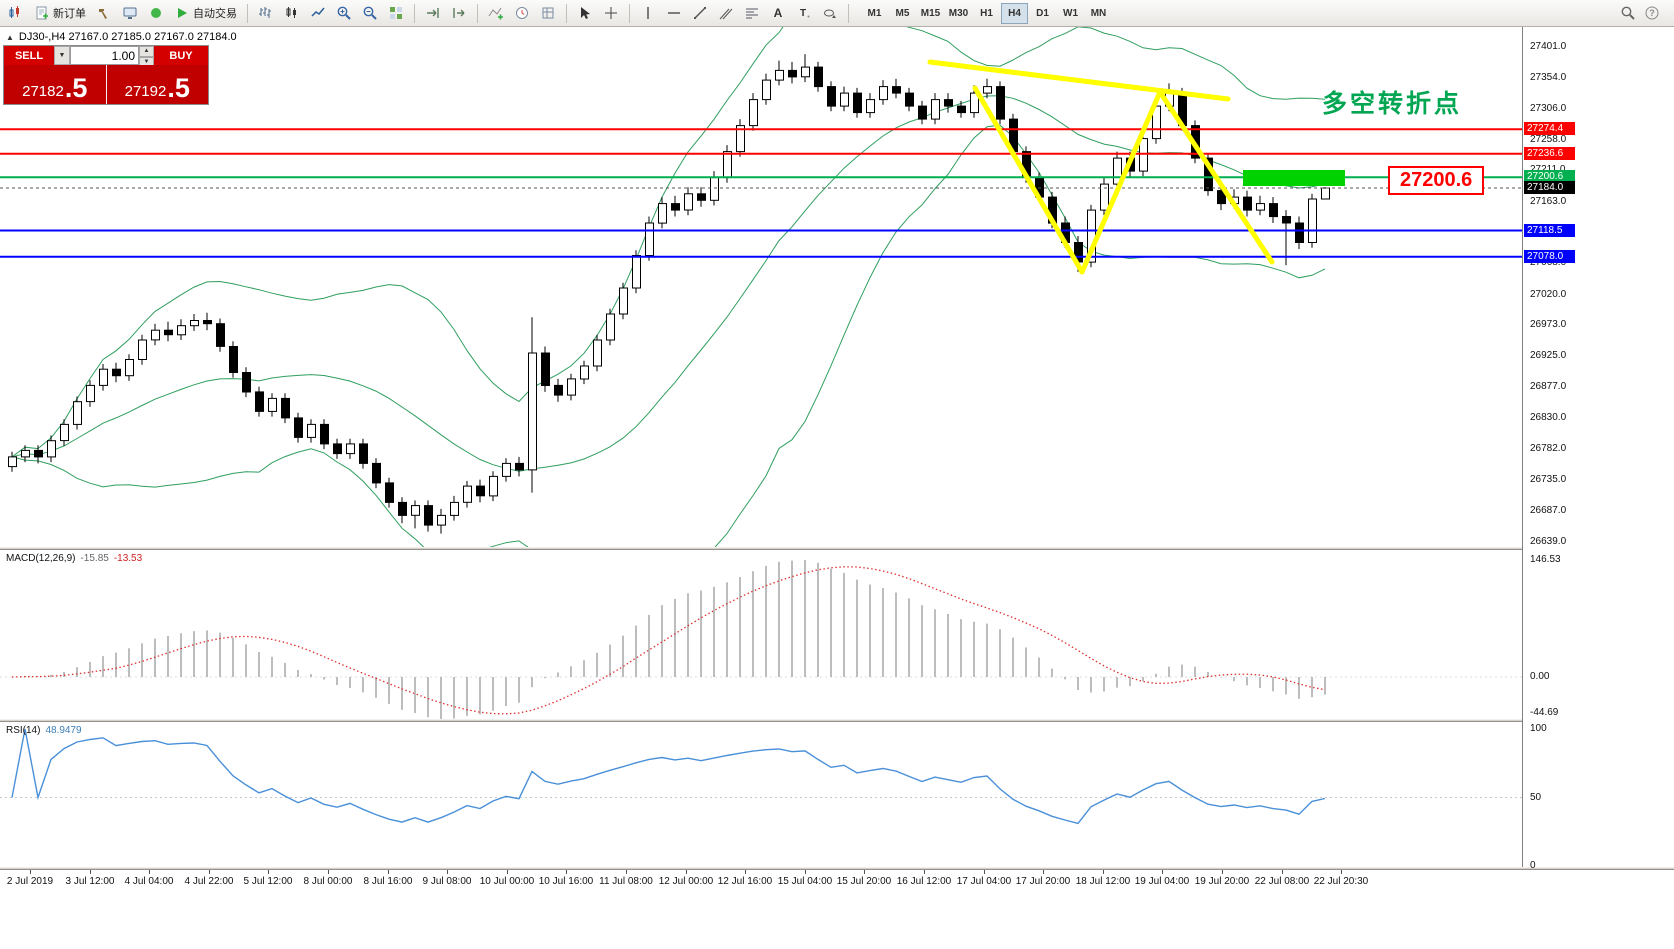 The width and height of the screenshot is (1674, 949). What do you see at coordinates (433, 13) in the screenshot?
I see `auto-scroll-button` at bounding box center [433, 13].